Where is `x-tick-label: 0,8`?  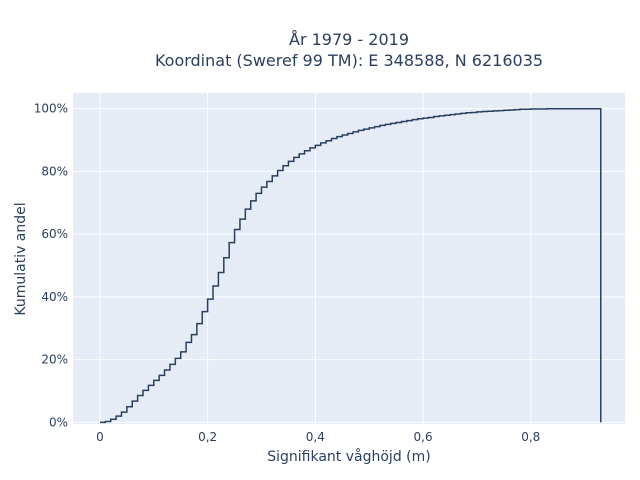
x-tick-label: 0,8 is located at coordinates (530, 437).